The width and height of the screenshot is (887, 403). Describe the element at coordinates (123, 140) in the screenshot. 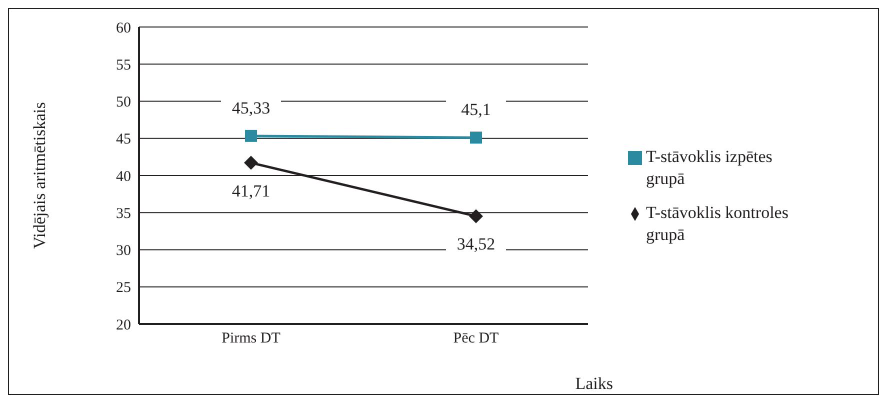

I see `y-tick-label: 45` at that location.